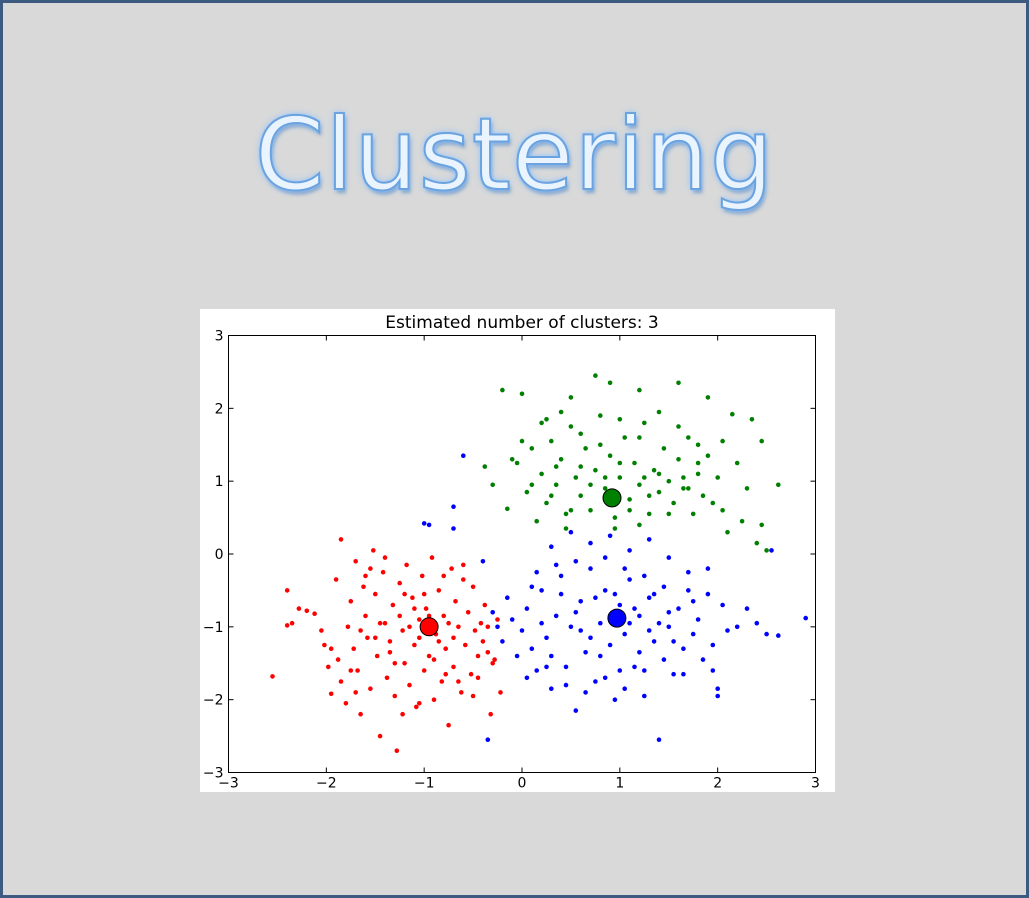 The width and height of the screenshot is (1029, 898). I want to click on centers-layer, so click(523, 562).